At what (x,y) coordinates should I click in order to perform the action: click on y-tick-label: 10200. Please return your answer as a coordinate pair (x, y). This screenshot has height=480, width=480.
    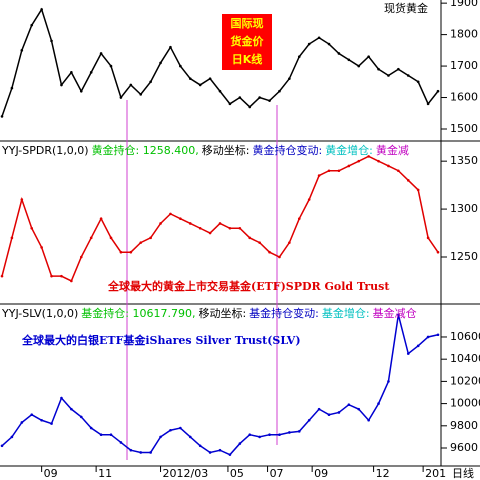
    Looking at the image, I should click on (465, 380).